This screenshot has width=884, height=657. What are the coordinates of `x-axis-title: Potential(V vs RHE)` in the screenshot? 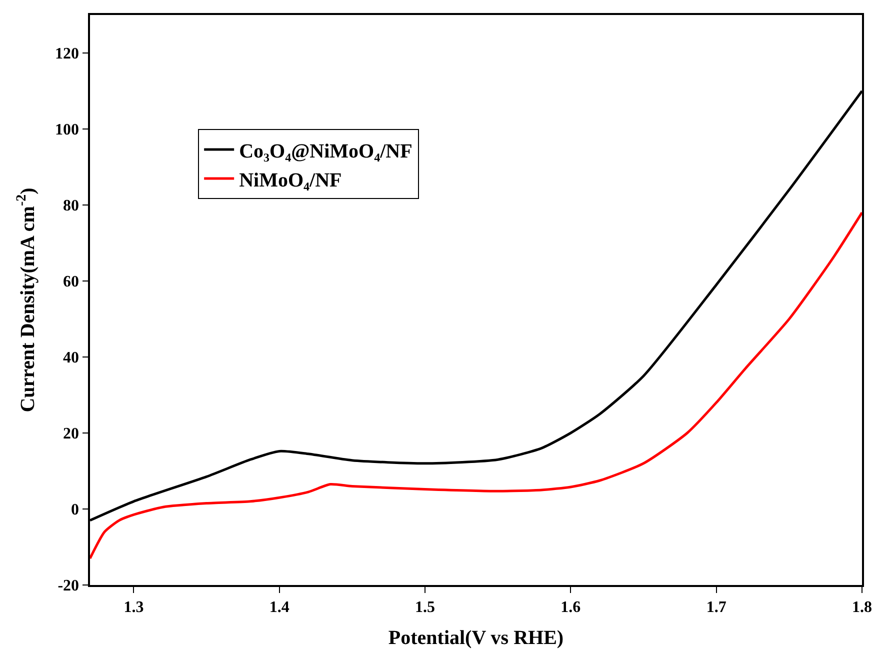 It's located at (476, 637).